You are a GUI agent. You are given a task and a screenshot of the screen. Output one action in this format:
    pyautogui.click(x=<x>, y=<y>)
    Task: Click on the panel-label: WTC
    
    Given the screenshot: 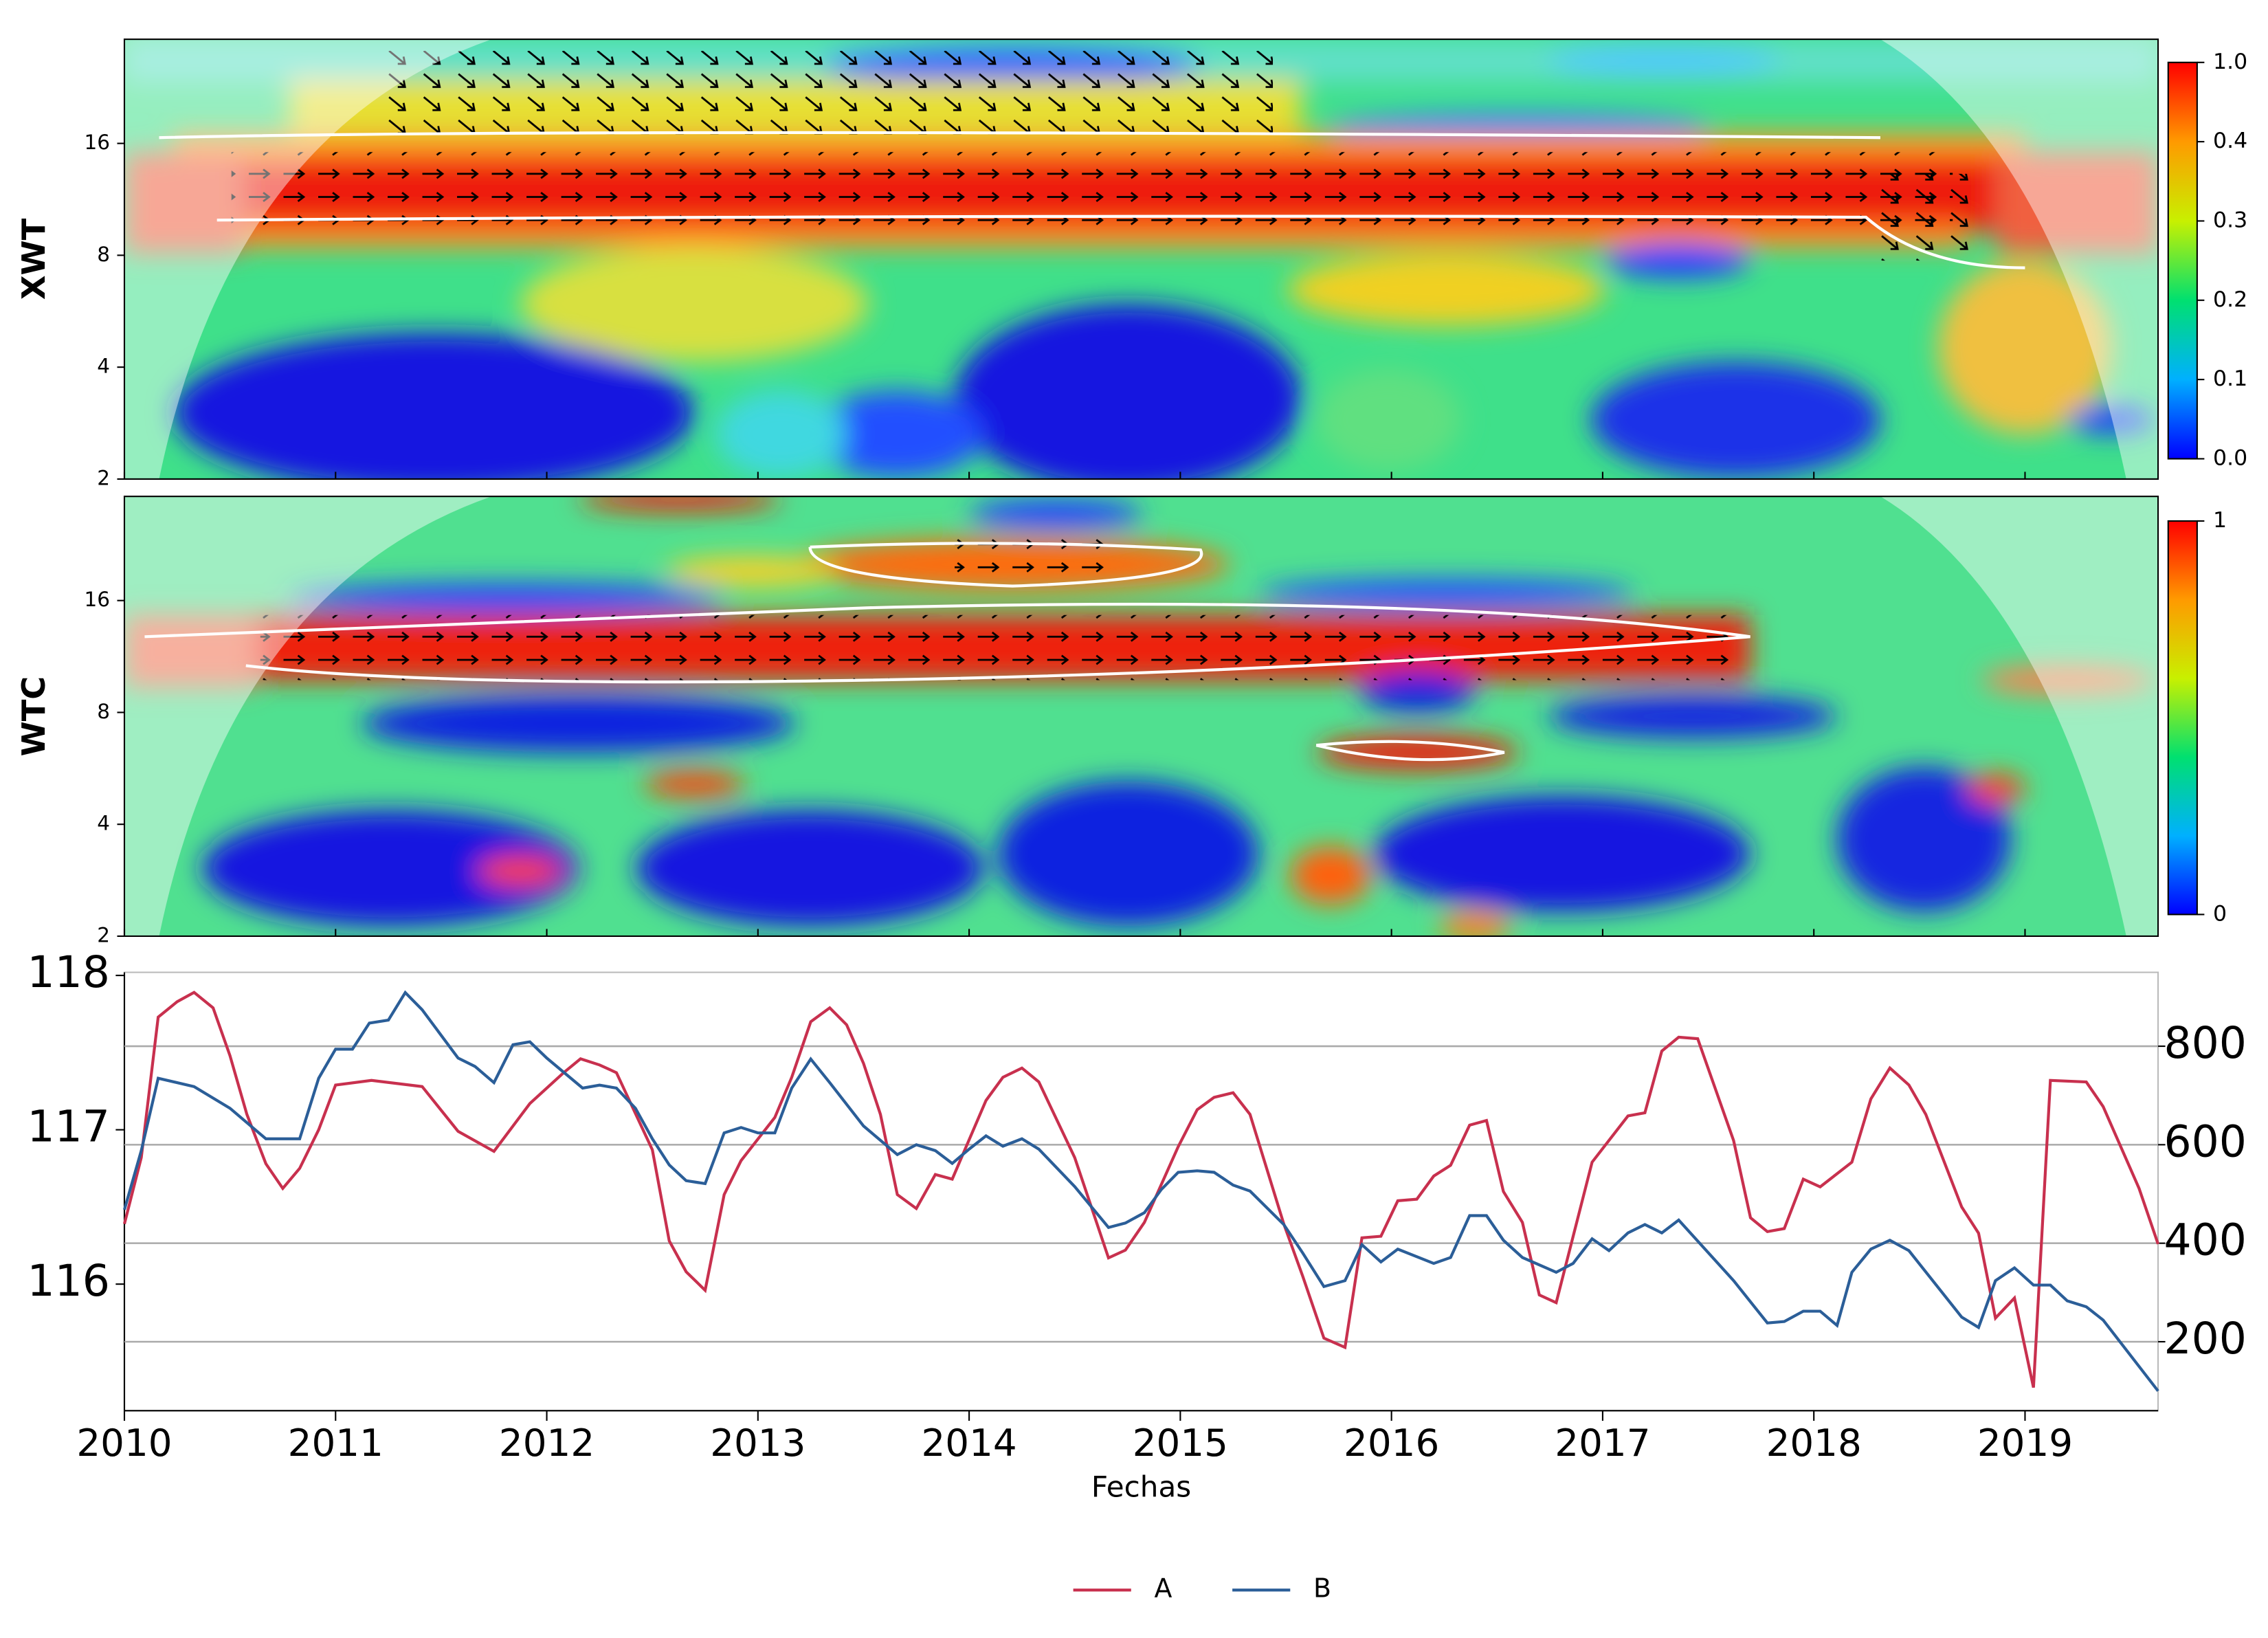 What is the action you would take?
    pyautogui.click(x=33, y=716)
    